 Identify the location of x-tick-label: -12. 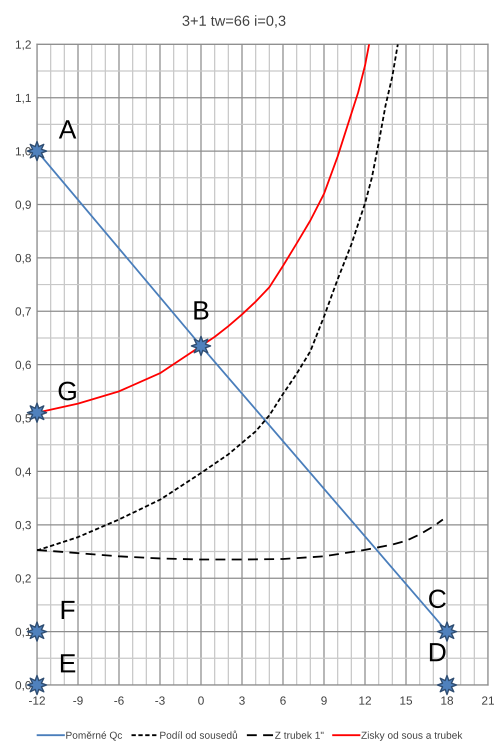
(36, 700).